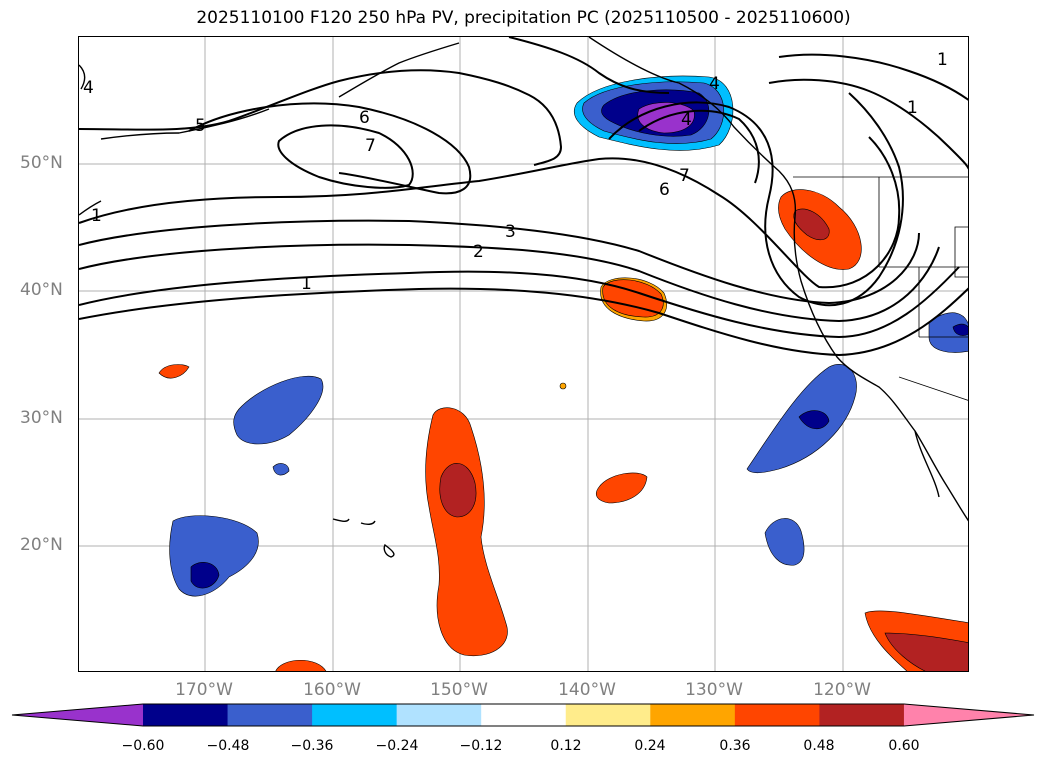 The width and height of the screenshot is (1047, 765). What do you see at coordinates (873, 77) in the screenshot?
I see `pv-contour-1d` at bounding box center [873, 77].